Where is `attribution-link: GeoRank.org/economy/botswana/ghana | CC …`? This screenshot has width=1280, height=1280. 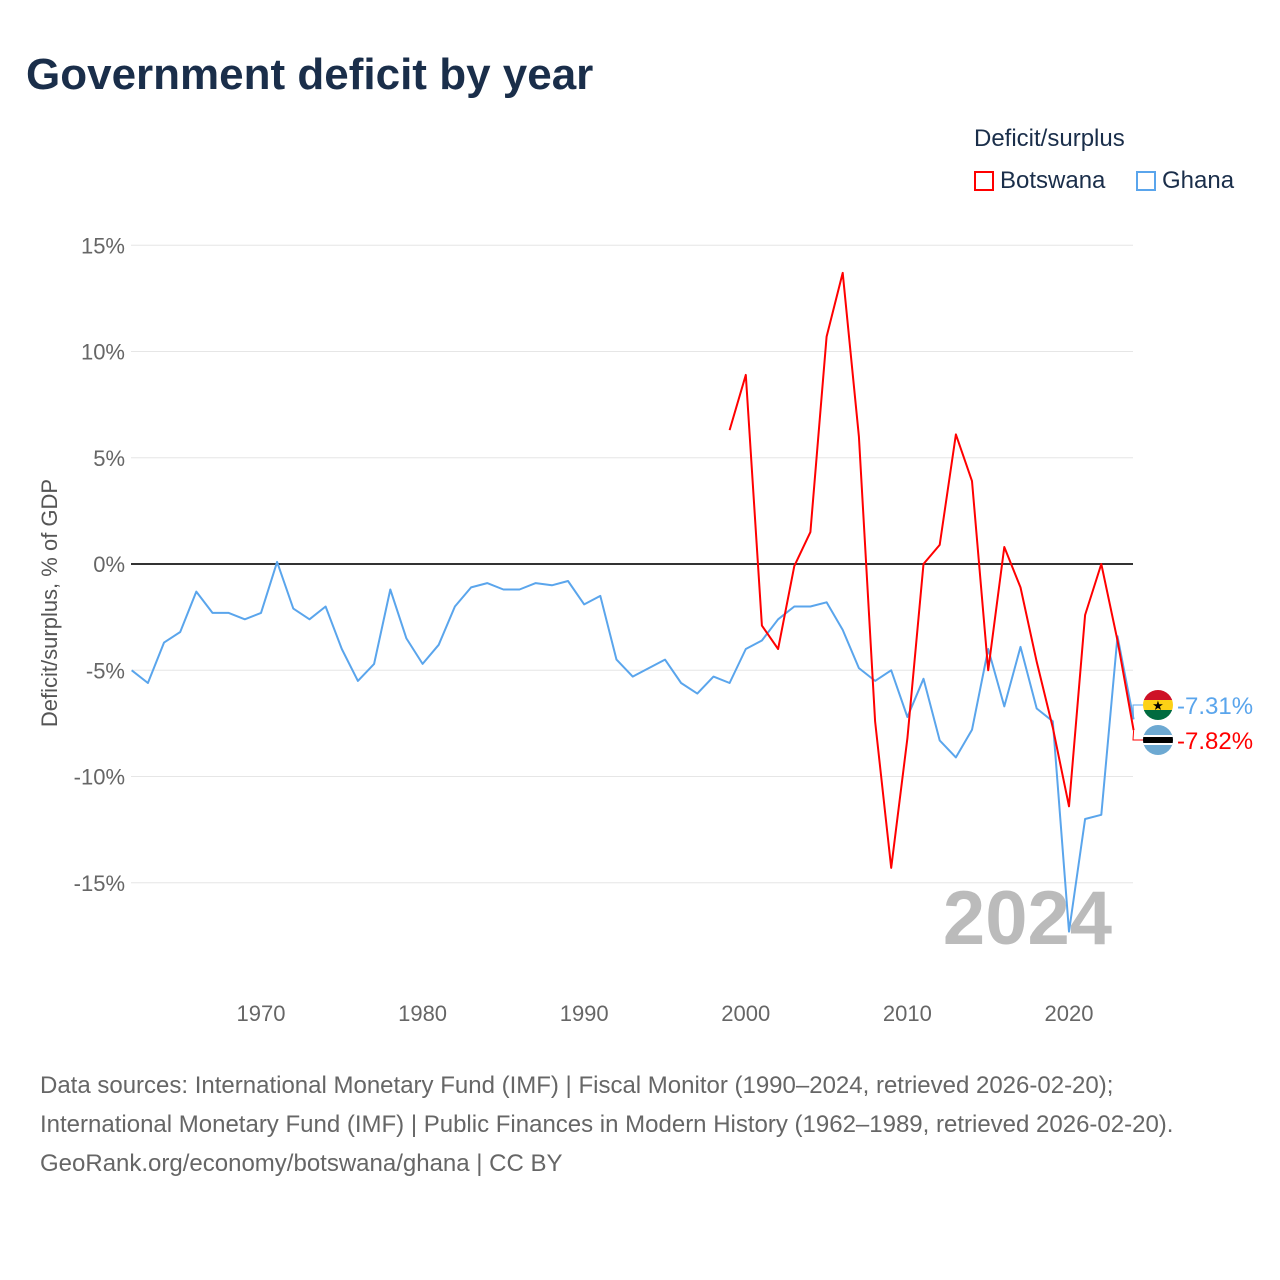 attribution-link: GeoRank.org/economy/botswana/ghana | CC … is located at coordinates (301, 1163).